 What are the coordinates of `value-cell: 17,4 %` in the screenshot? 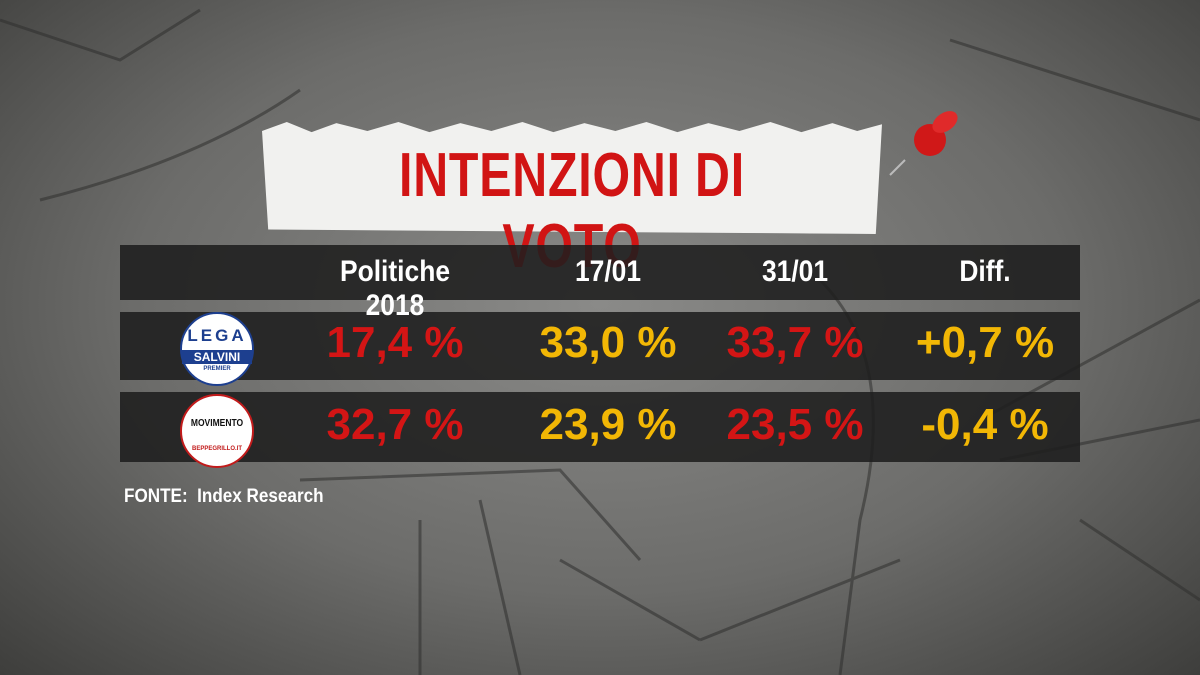 It's located at (395, 342).